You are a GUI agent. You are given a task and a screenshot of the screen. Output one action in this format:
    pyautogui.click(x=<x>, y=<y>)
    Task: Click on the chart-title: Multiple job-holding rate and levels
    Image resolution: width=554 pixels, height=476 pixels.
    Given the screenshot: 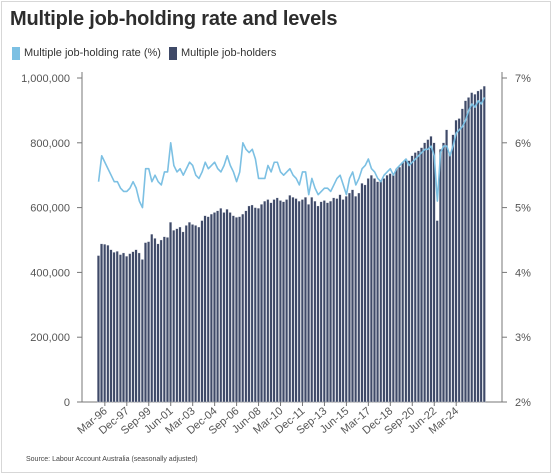 What is the action you would take?
    pyautogui.click(x=174, y=19)
    